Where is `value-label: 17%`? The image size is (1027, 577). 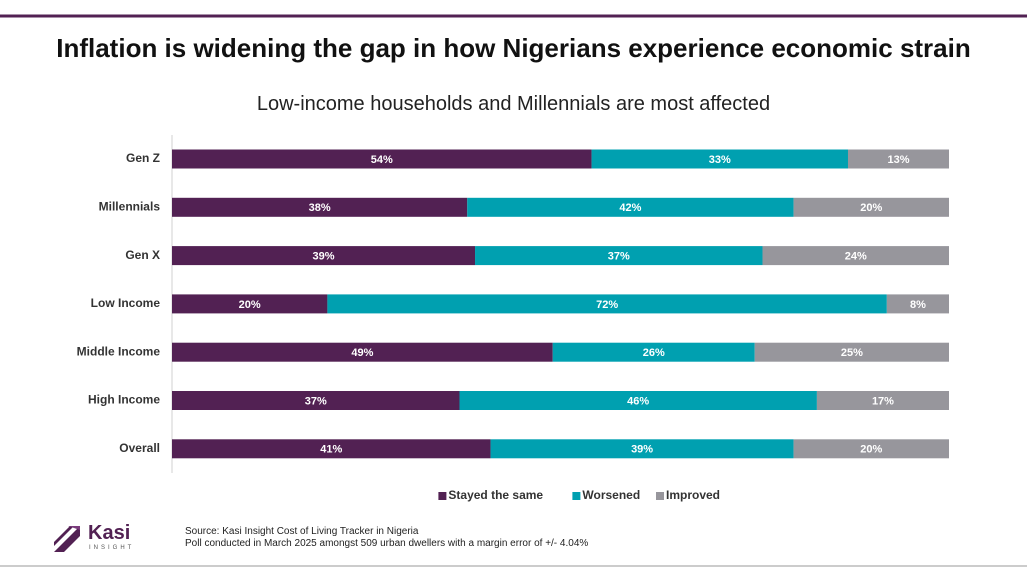 value-label: 17% is located at coordinates (883, 401).